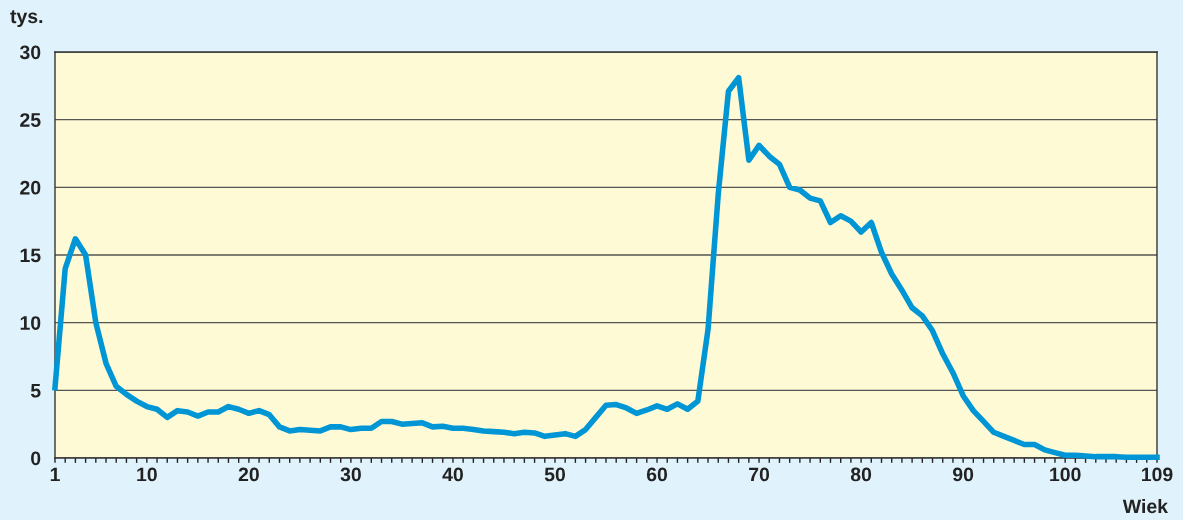 Image resolution: width=1183 pixels, height=520 pixels. Describe the element at coordinates (30, 255) in the screenshot. I see `y-tick-label: 15` at that location.